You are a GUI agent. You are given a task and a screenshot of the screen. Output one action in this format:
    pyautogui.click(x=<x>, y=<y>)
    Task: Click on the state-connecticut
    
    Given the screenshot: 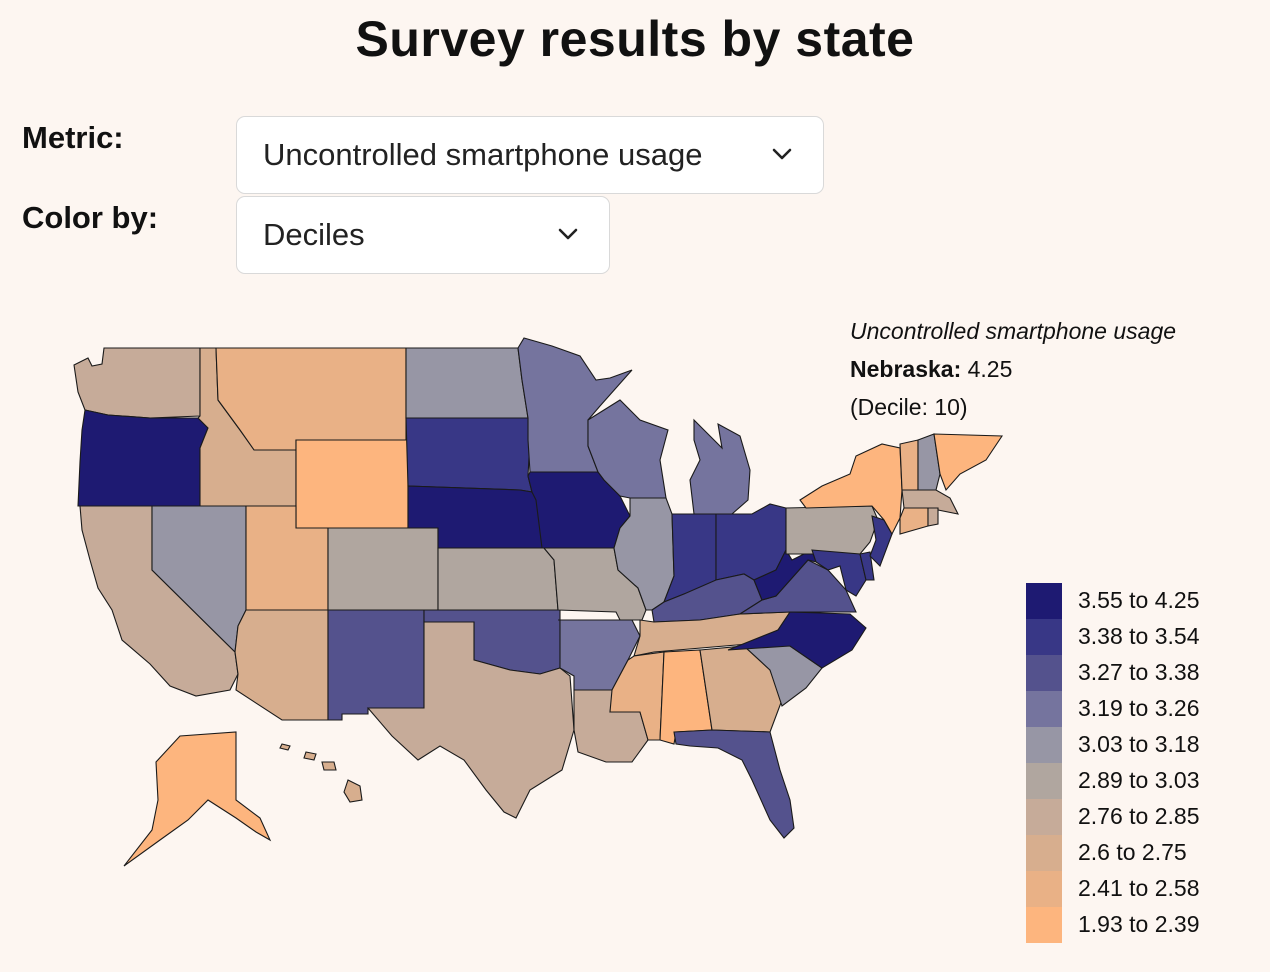 What is the action you would take?
    pyautogui.click(x=914, y=521)
    